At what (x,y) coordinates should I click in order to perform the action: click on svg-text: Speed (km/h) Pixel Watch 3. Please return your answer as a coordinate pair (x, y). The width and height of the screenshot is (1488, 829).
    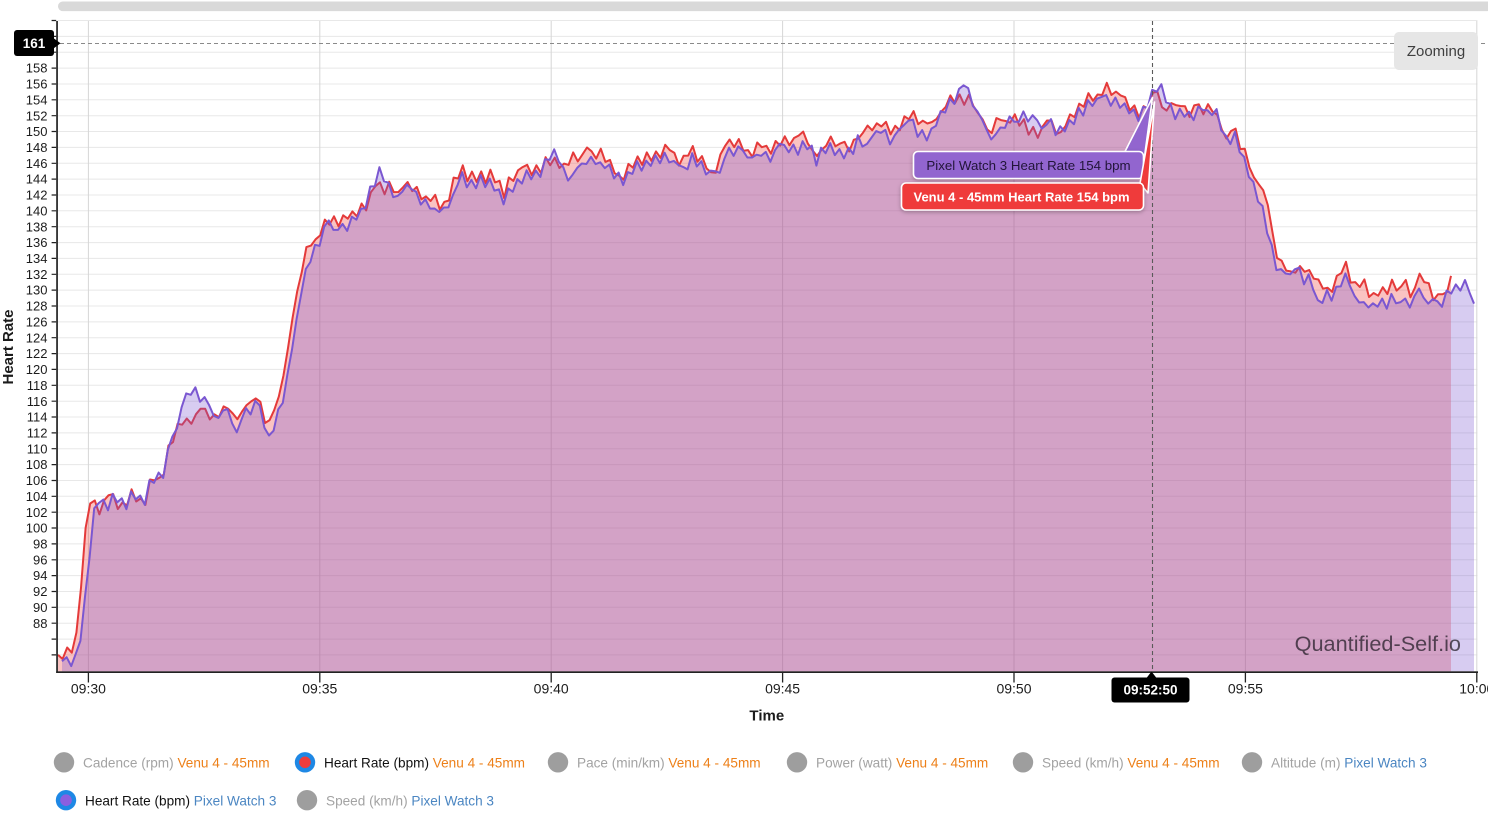
    Looking at the image, I should click on (410, 800).